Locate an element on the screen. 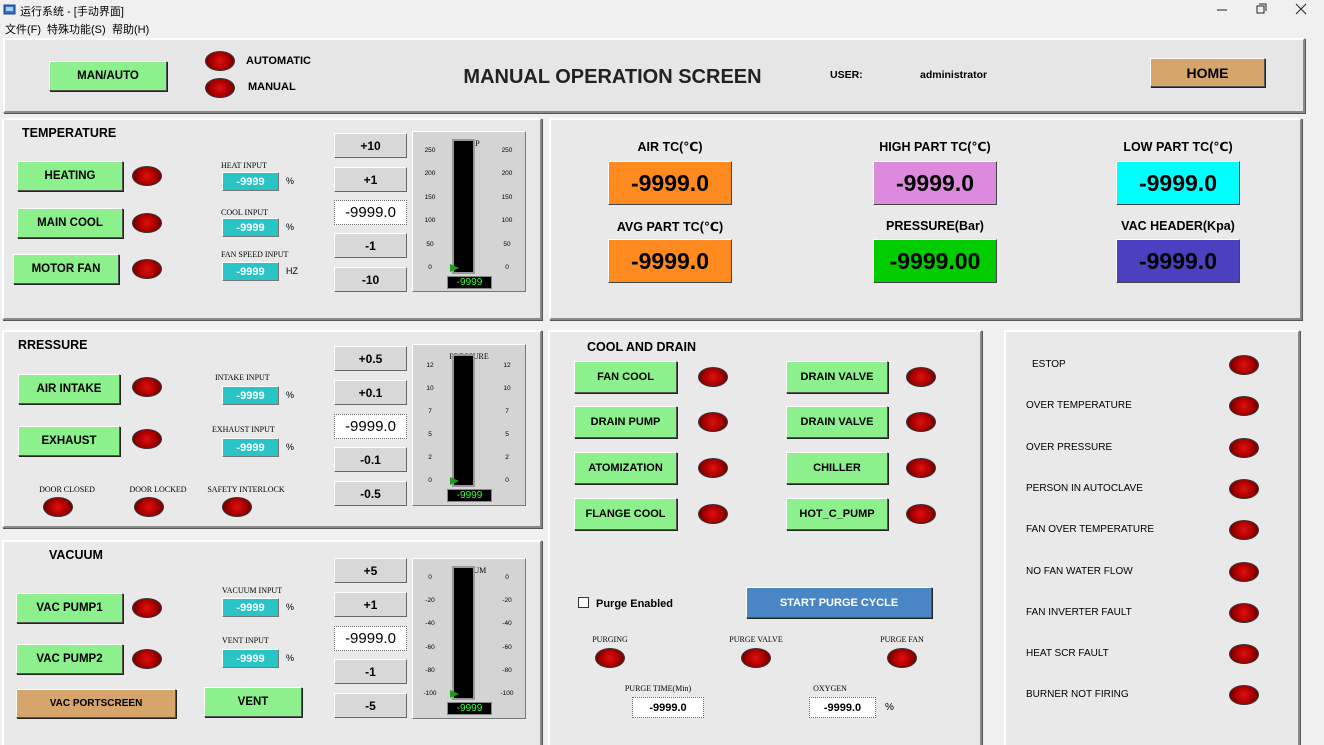  control-button: HEATING is located at coordinates (70, 176).